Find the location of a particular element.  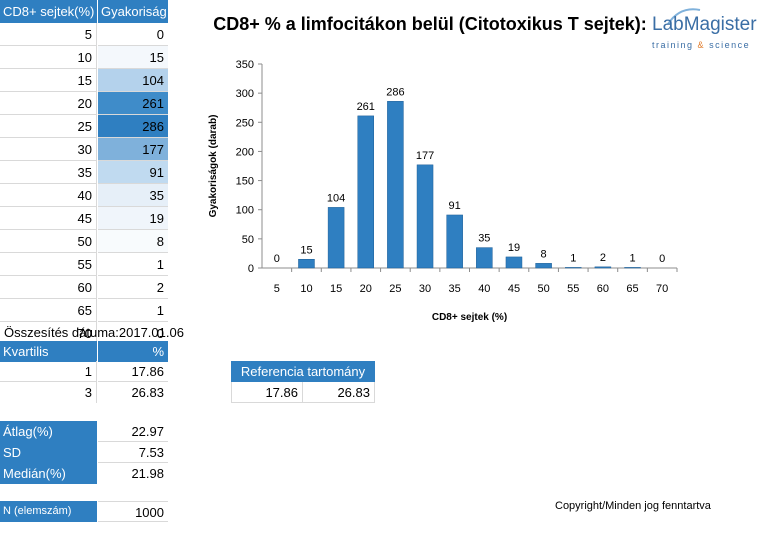

x-tick-label: 40 is located at coordinates (484, 289).